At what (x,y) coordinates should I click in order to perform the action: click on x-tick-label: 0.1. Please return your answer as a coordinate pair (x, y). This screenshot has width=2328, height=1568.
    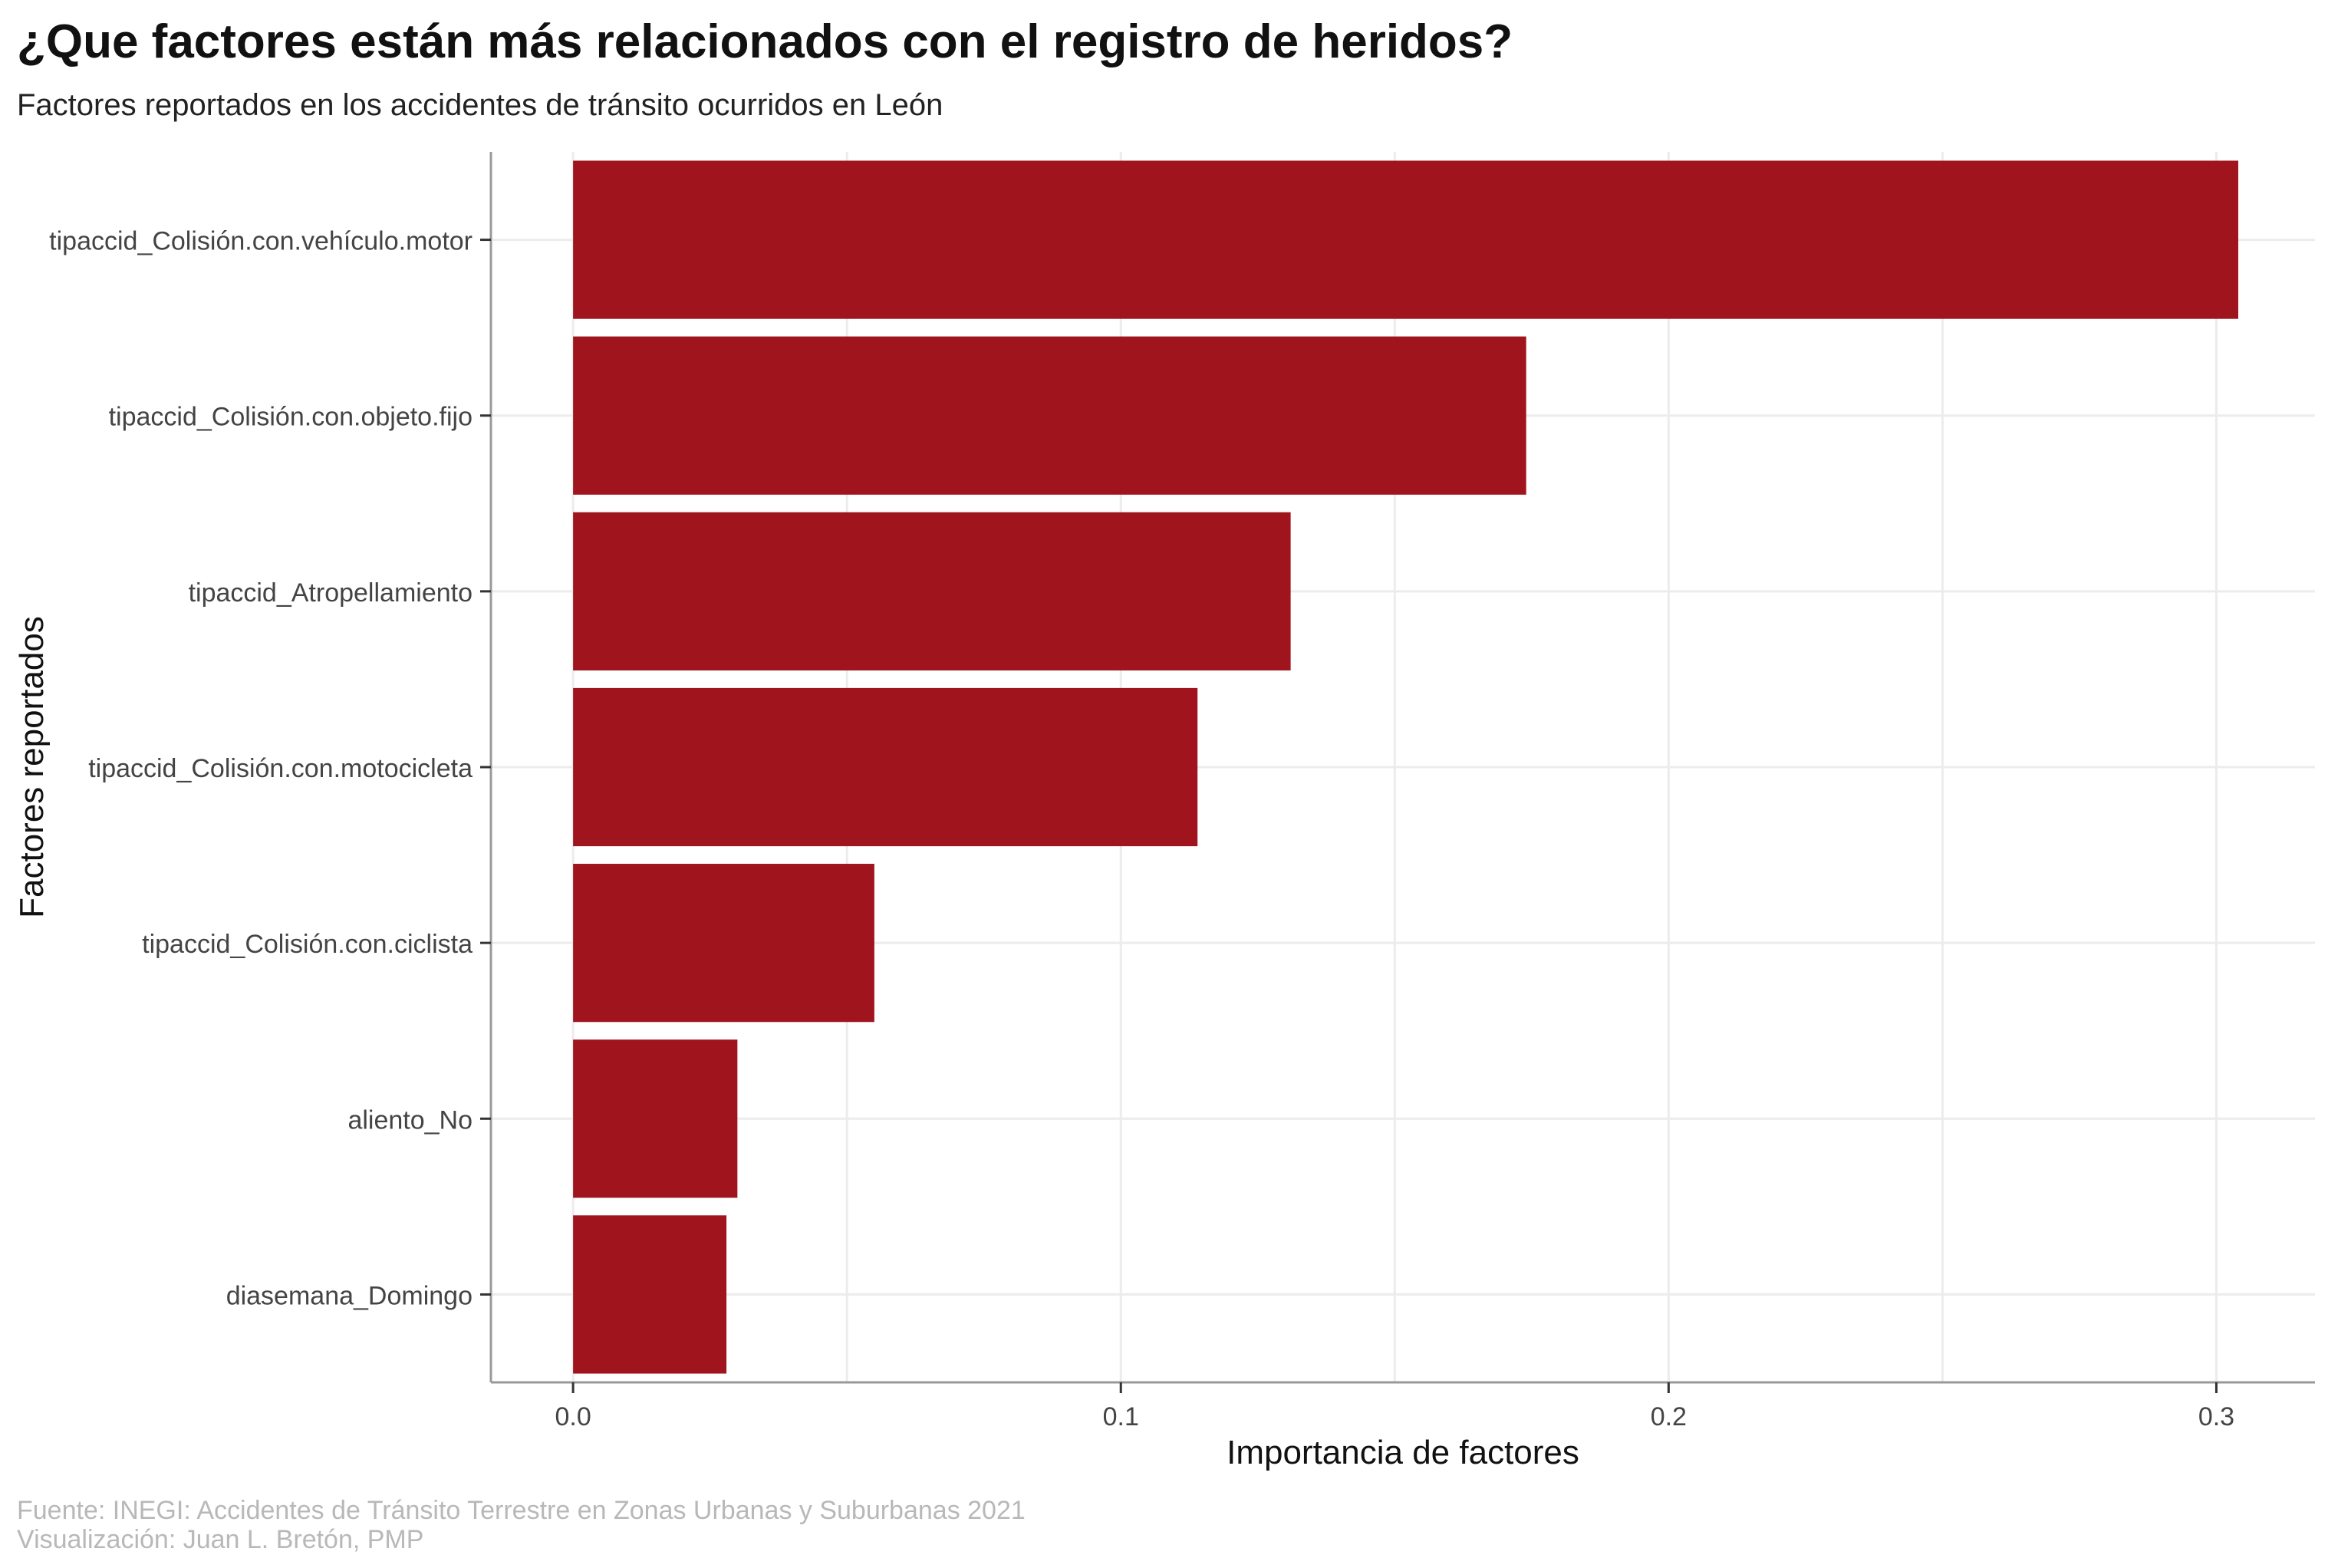
    Looking at the image, I should click on (1121, 1416).